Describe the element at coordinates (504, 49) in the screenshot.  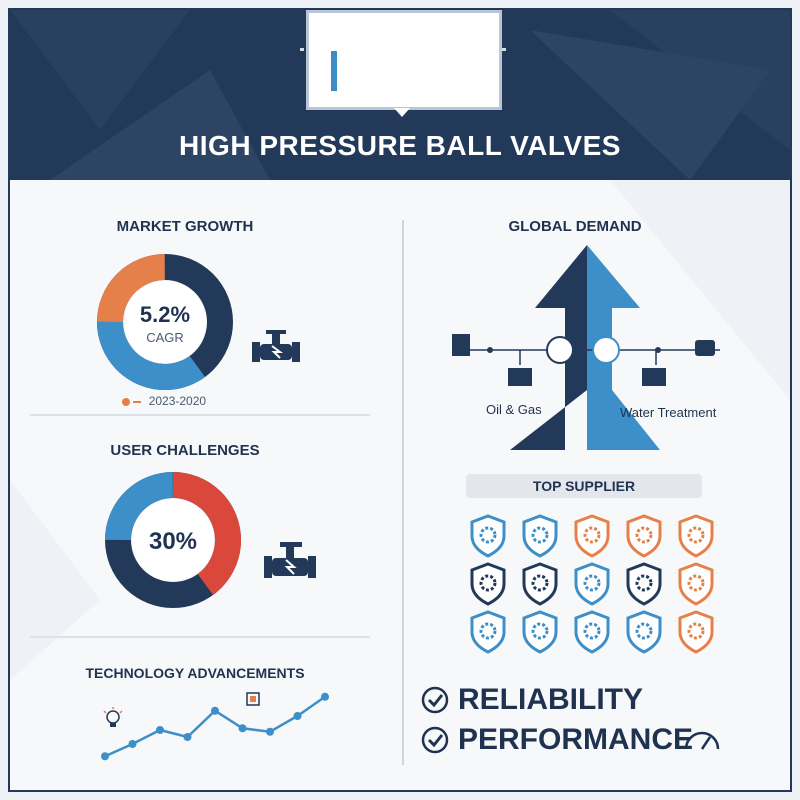
I see `banner-right-tick` at that location.